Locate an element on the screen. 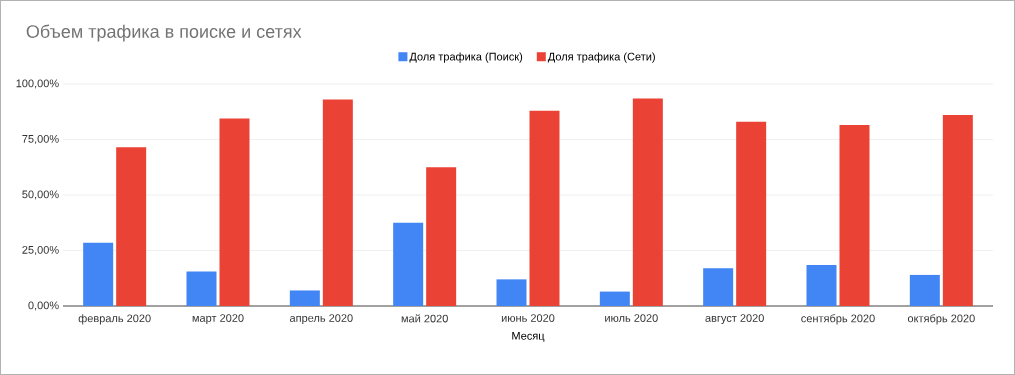 The width and height of the screenshot is (1015, 375). x-tick-label: март 2020 is located at coordinates (218, 319).